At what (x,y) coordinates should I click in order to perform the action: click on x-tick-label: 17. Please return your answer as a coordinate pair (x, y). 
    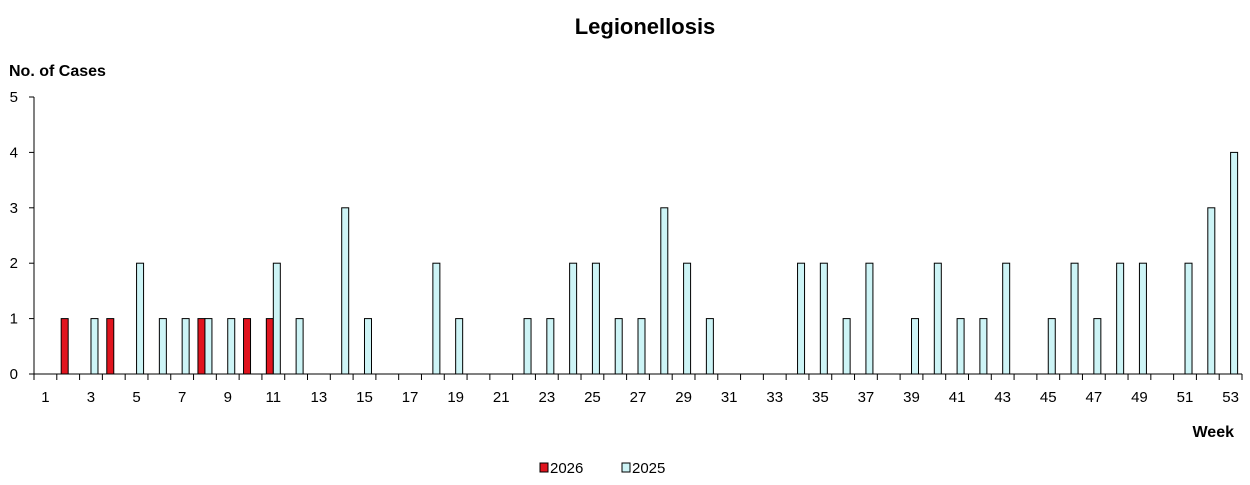
    Looking at the image, I should click on (410, 397).